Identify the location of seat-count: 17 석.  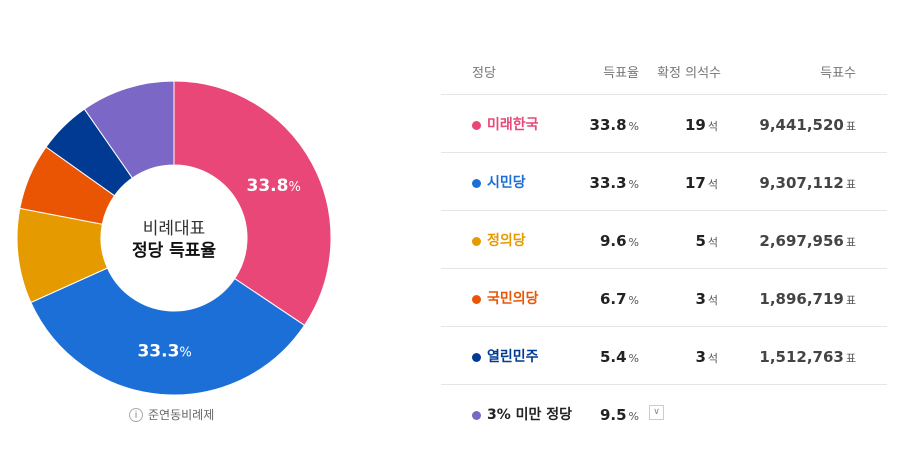
(701, 183).